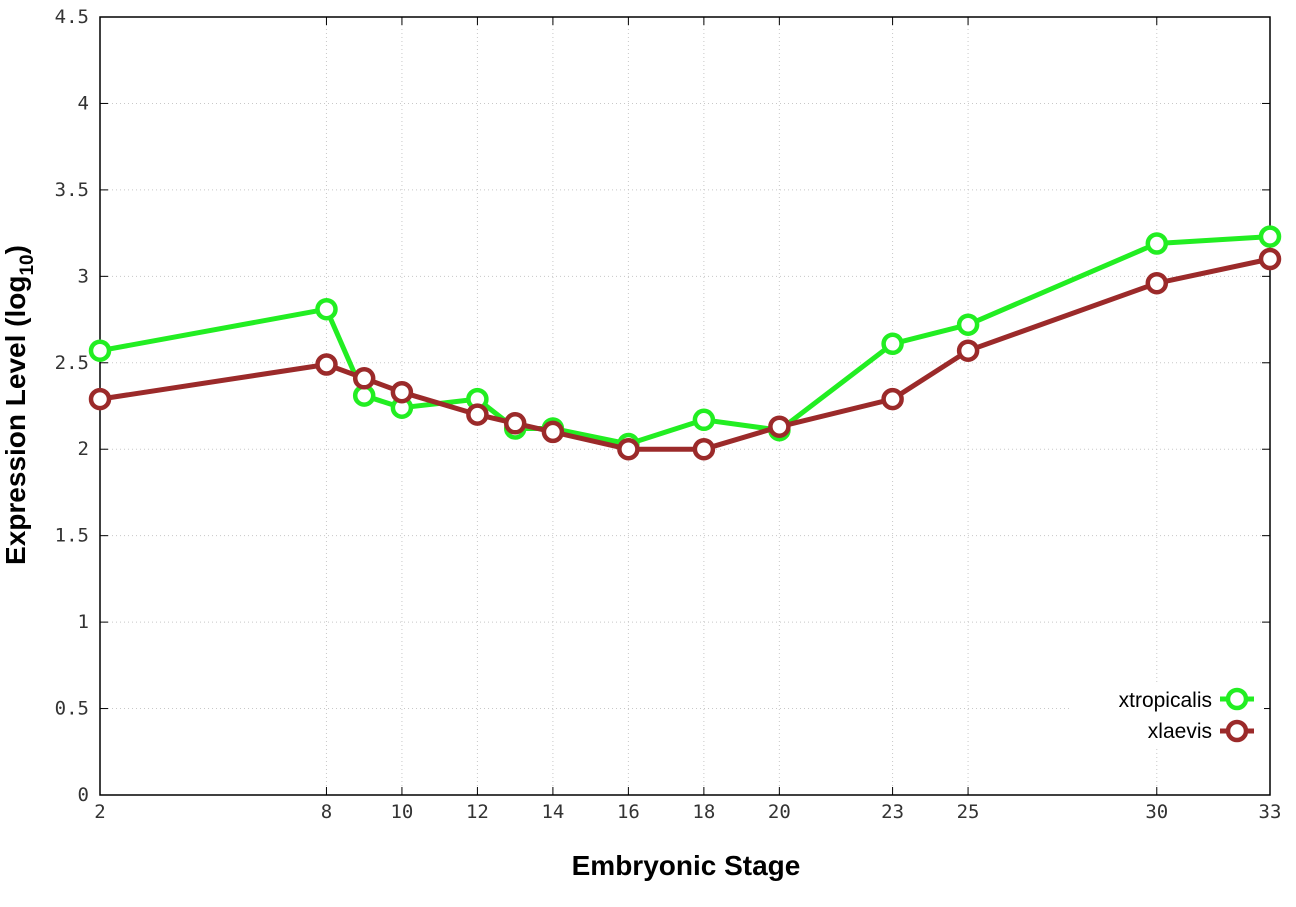  What do you see at coordinates (326, 812) in the screenshot?
I see `x-tick-label: 8` at bounding box center [326, 812].